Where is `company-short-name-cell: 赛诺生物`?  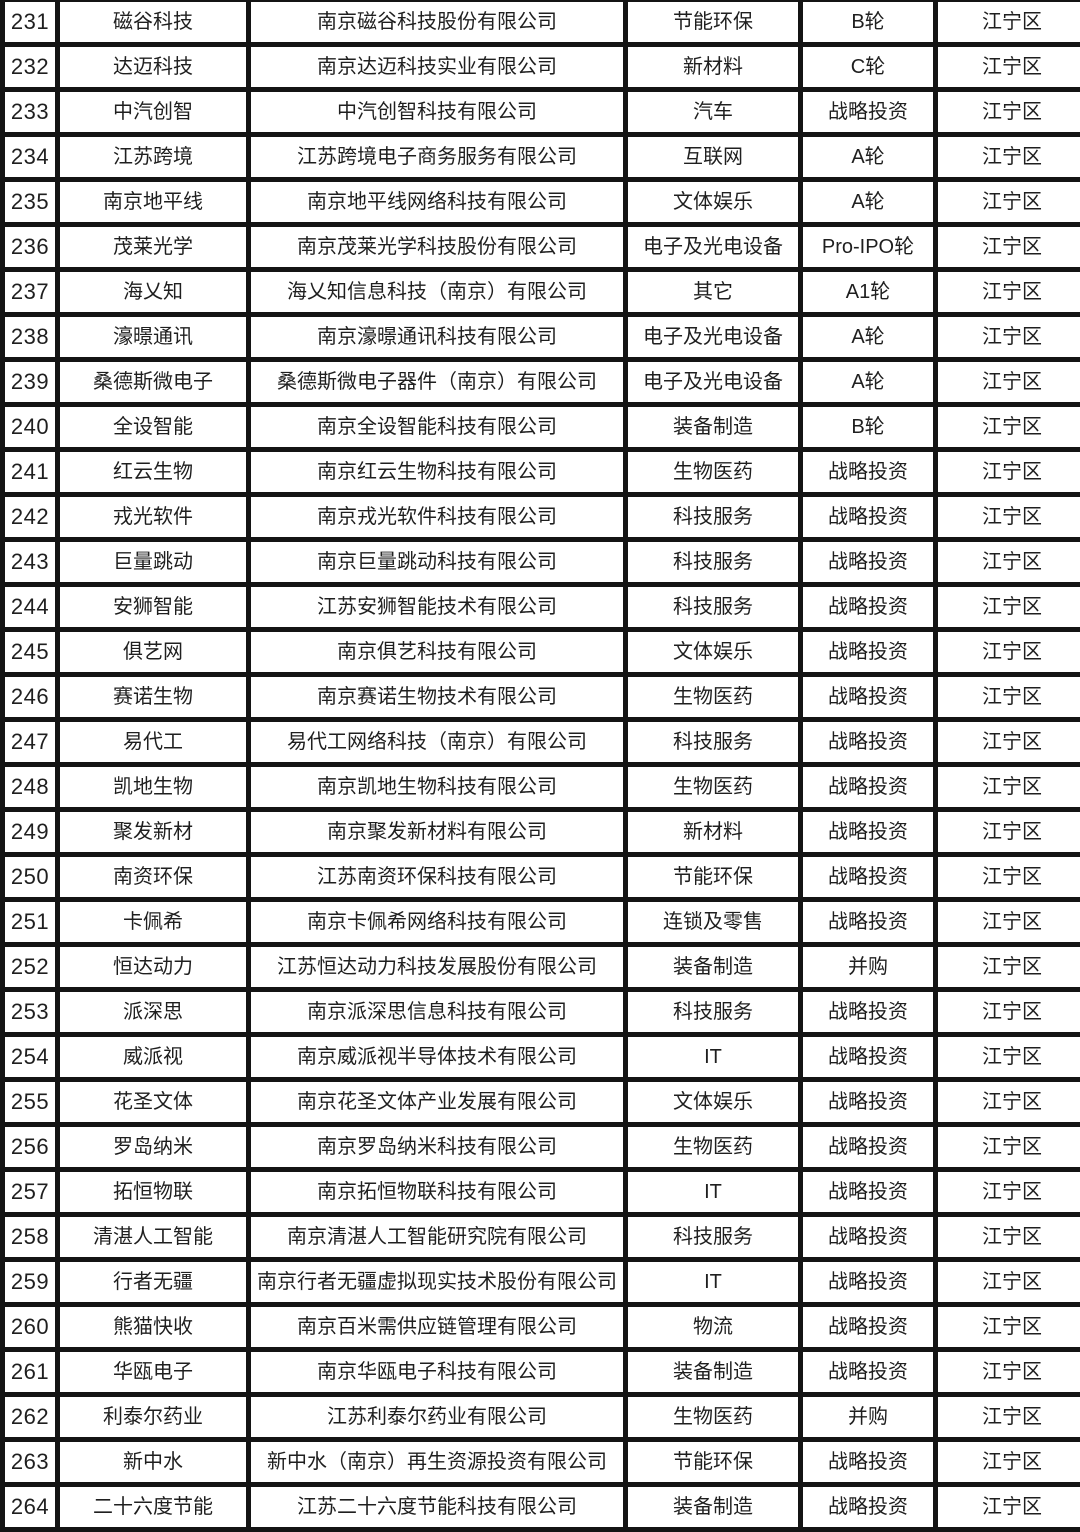 company-short-name-cell: 赛诺生物 is located at coordinates (153, 697).